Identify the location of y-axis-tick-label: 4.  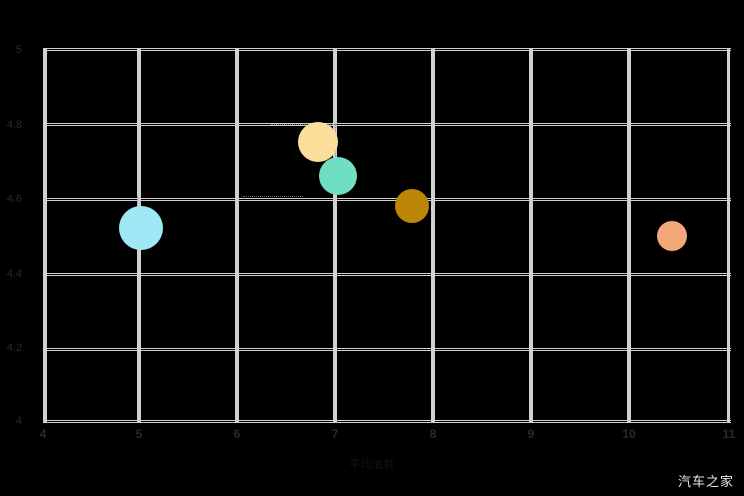
(18, 421).